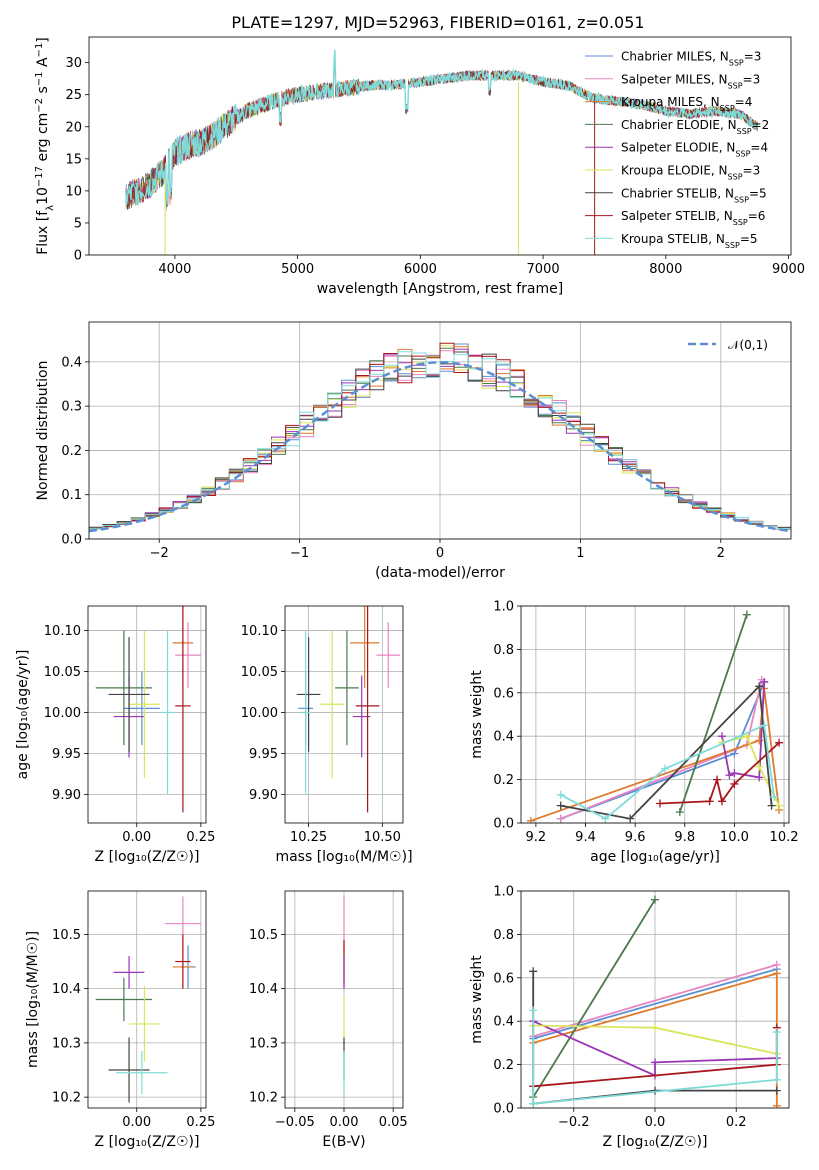 The width and height of the screenshot is (819, 1170). What do you see at coordinates (73, 159) in the screenshot?
I see `y-tick-label: 15` at bounding box center [73, 159].